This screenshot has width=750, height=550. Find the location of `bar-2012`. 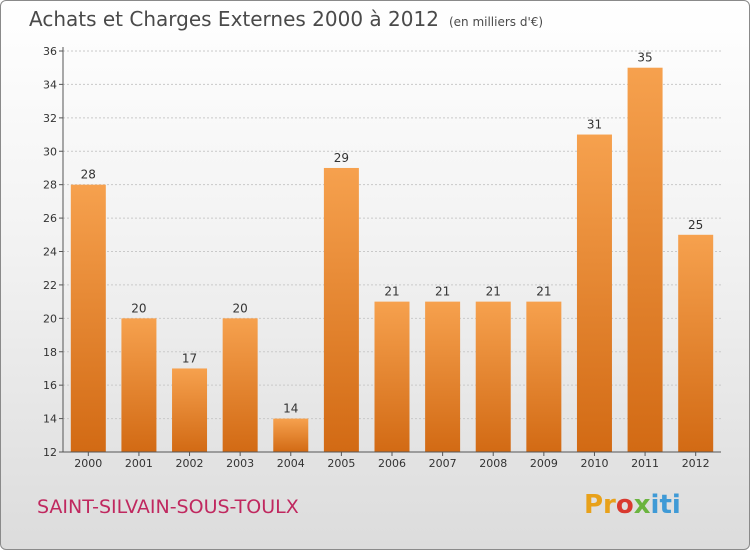

bar-2012 is located at coordinates (696, 343).